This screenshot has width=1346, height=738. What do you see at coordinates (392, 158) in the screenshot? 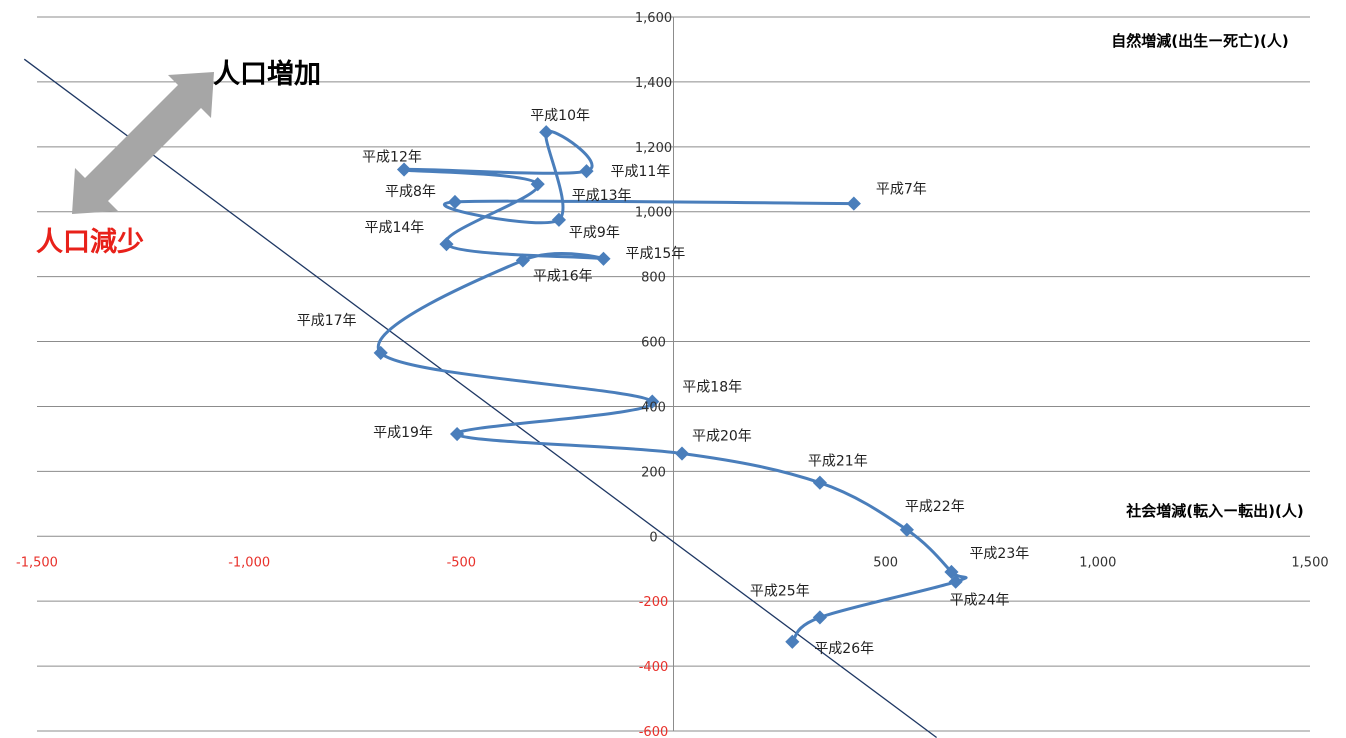
I see `data-point-label: 平成12年` at bounding box center [392, 158].